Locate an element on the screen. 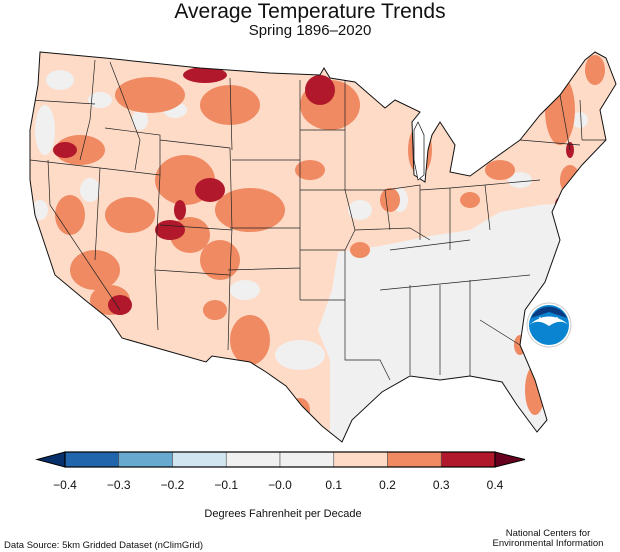 Image resolution: width=620 pixels, height=552 pixels. legend-tick-label: −0.3 is located at coordinates (118, 485).